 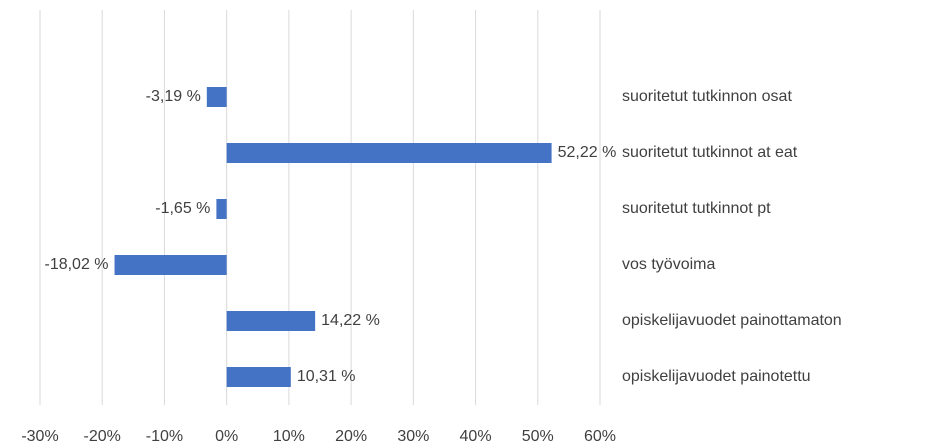 I want to click on x-tick-label: 20%, so click(x=351, y=436).